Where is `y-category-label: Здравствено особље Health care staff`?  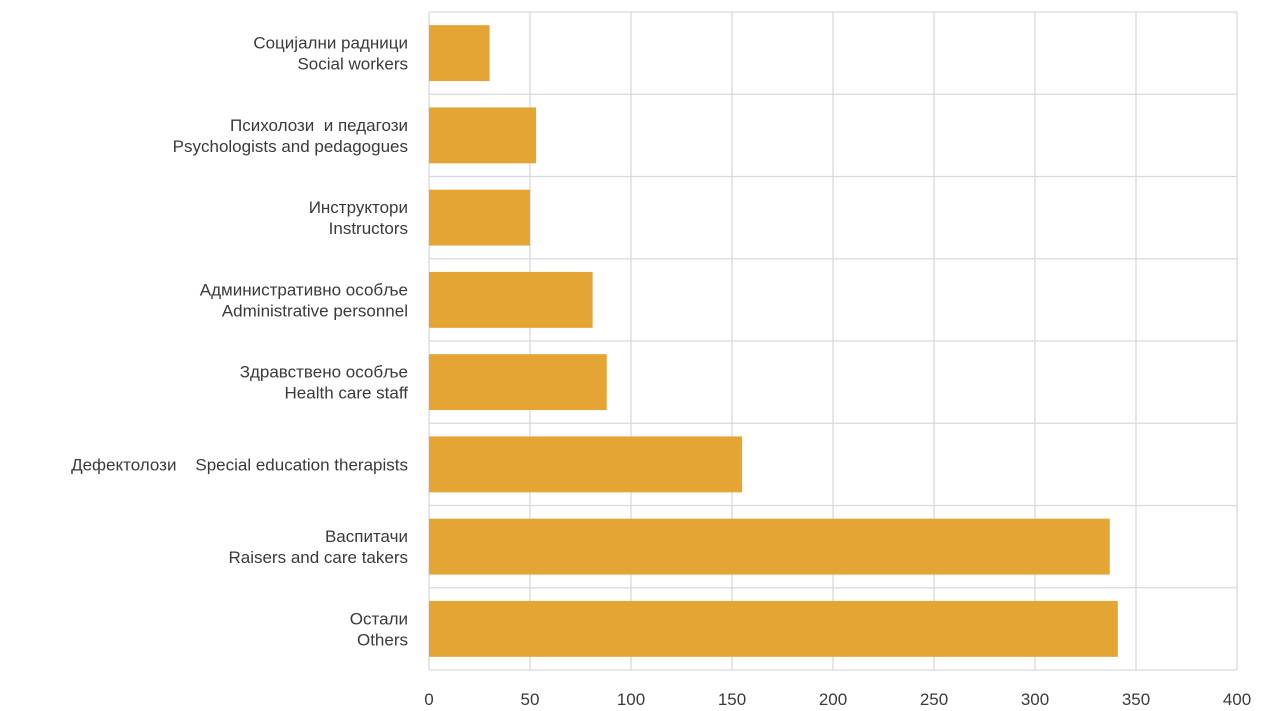
y-category-label: Здравствено особље Health care staff is located at coordinates (324, 383).